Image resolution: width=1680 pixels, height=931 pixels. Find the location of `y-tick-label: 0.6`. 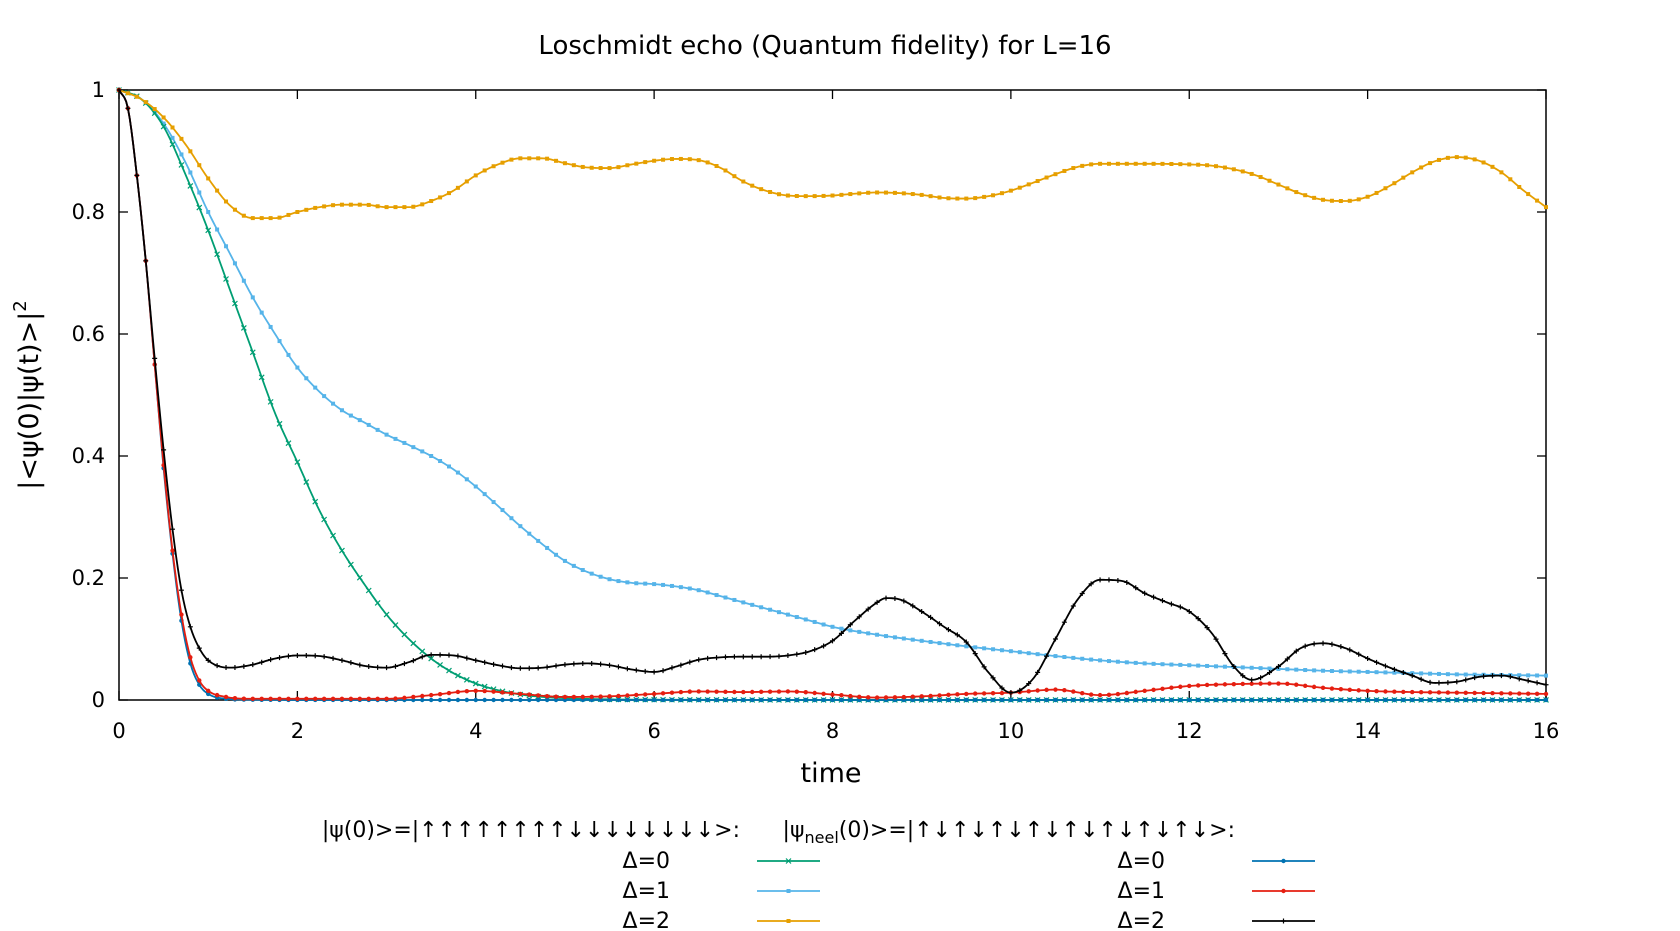

y-tick-label: 0.6 is located at coordinates (88, 334).